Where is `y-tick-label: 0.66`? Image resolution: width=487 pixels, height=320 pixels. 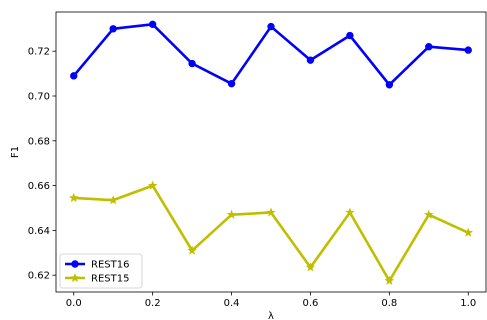
y-tick-label: 0.66 is located at coordinates (39, 186).